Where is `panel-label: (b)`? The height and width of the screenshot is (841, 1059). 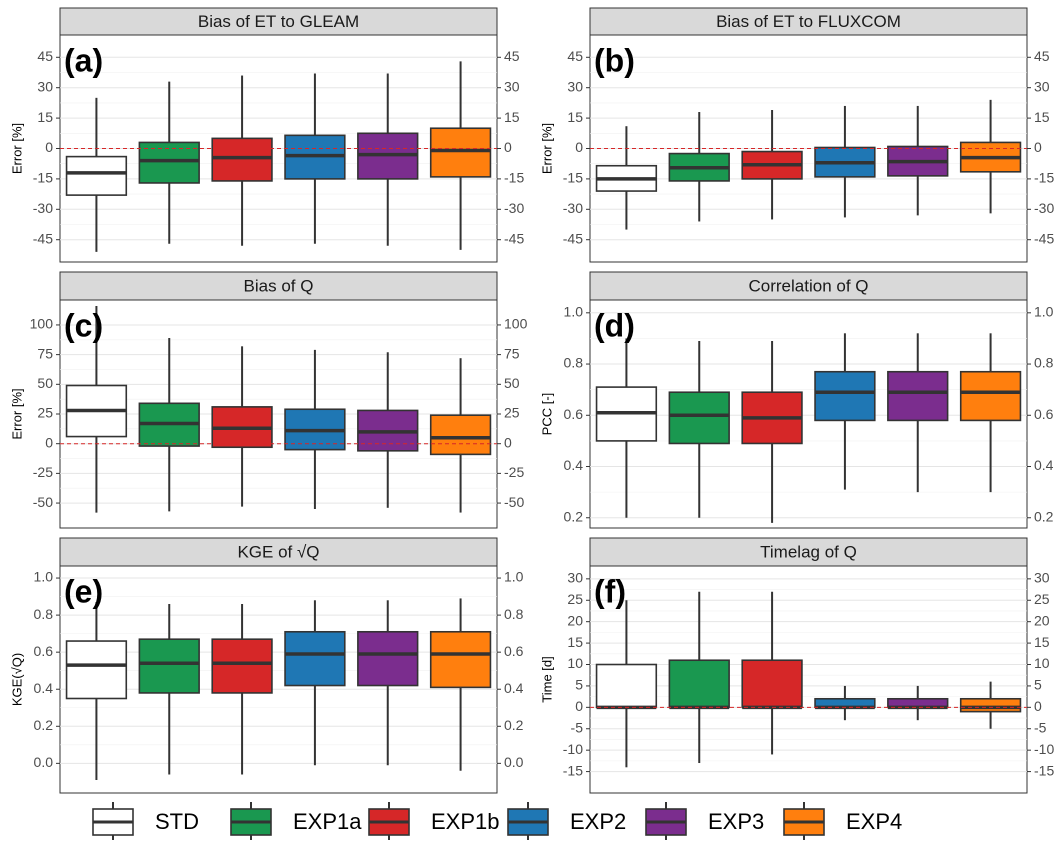 panel-label: (b) is located at coordinates (614, 60).